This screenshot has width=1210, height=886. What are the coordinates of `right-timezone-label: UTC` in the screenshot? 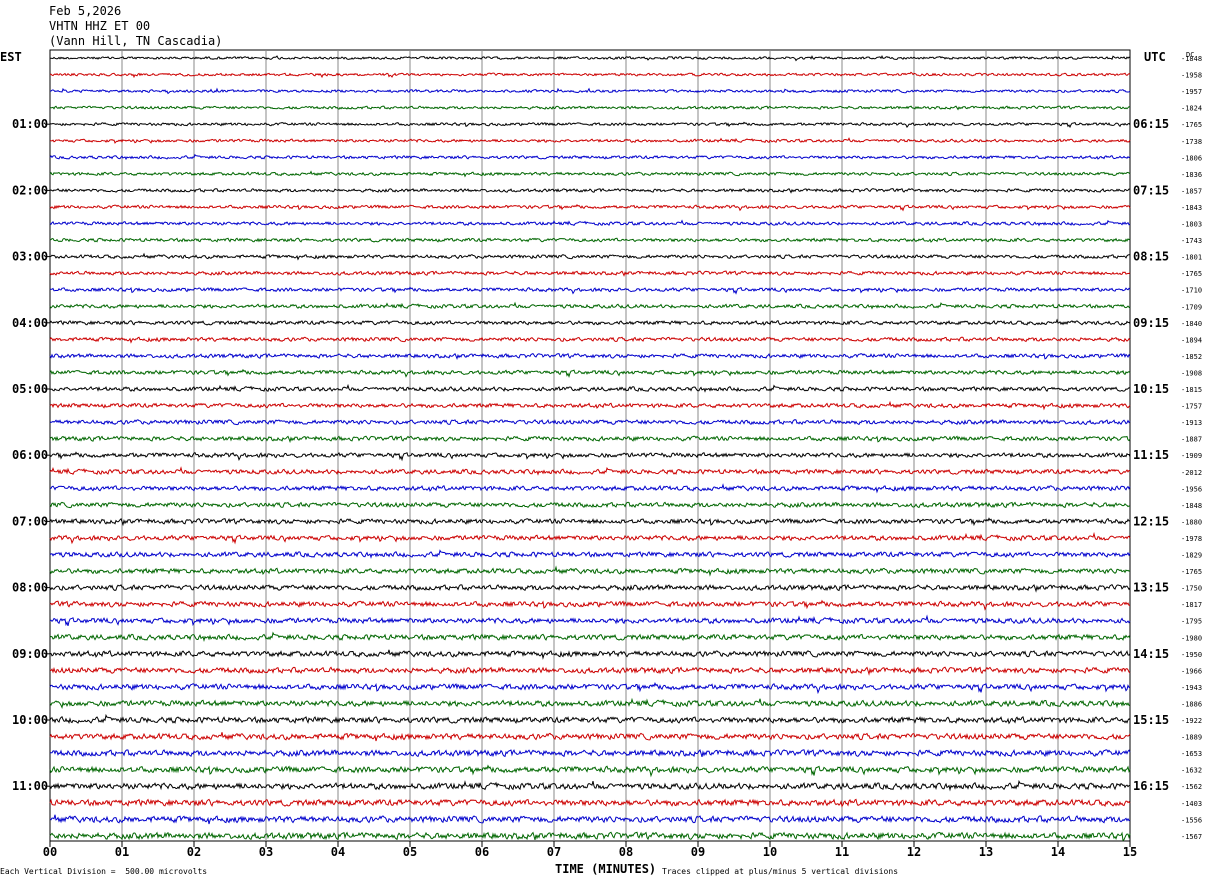 It's located at (1155, 57).